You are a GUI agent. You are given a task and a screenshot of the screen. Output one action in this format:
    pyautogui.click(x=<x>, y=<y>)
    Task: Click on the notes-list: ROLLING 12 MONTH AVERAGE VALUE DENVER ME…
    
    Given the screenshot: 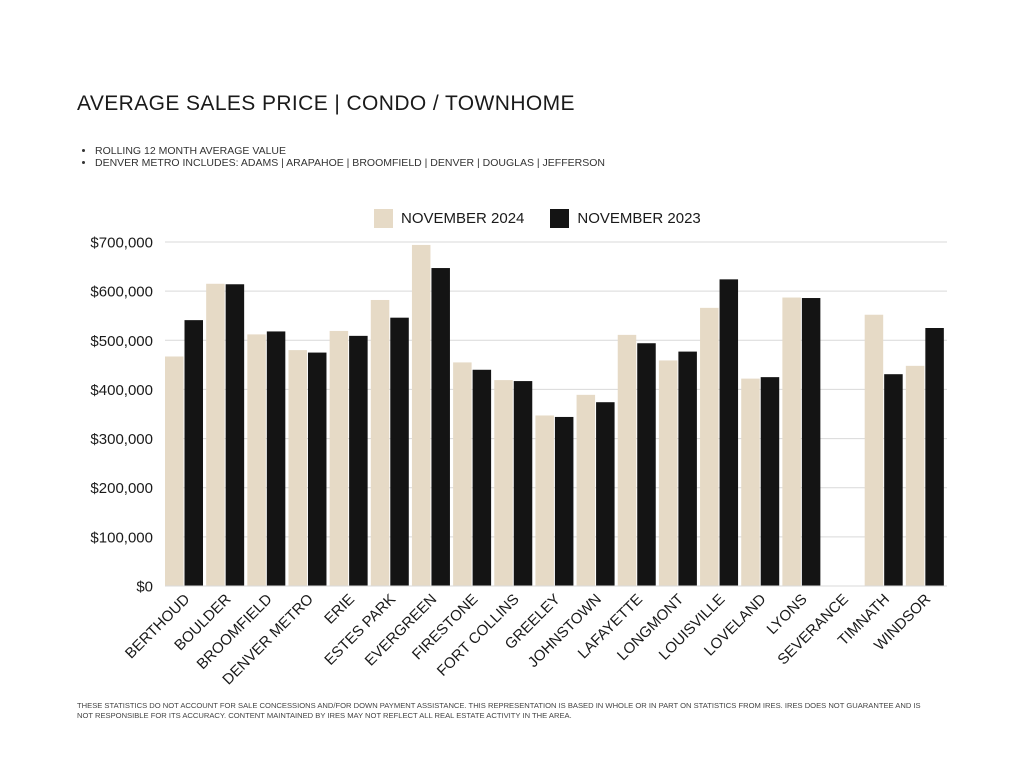 What is the action you would take?
    pyautogui.click(x=341, y=157)
    